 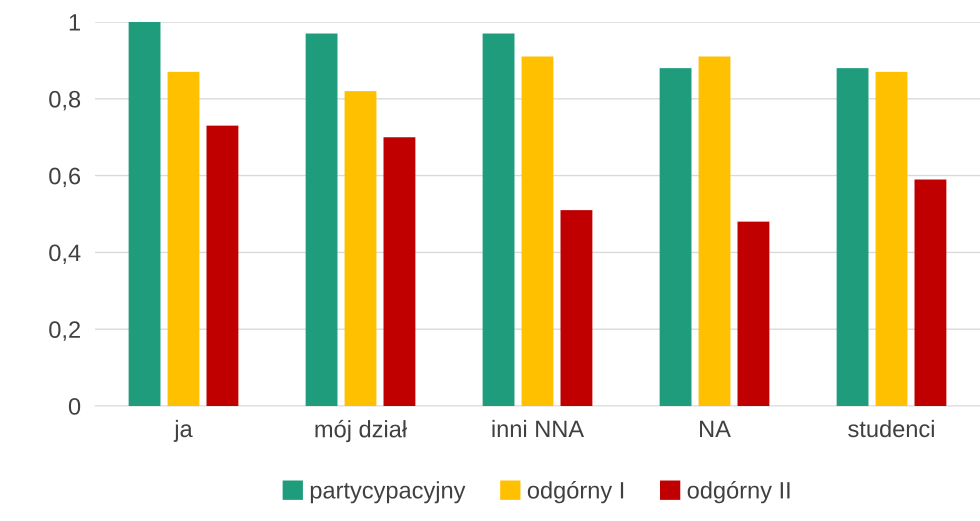 What do you see at coordinates (388, 492) in the screenshot?
I see `legend-label: partycypacyjny` at bounding box center [388, 492].